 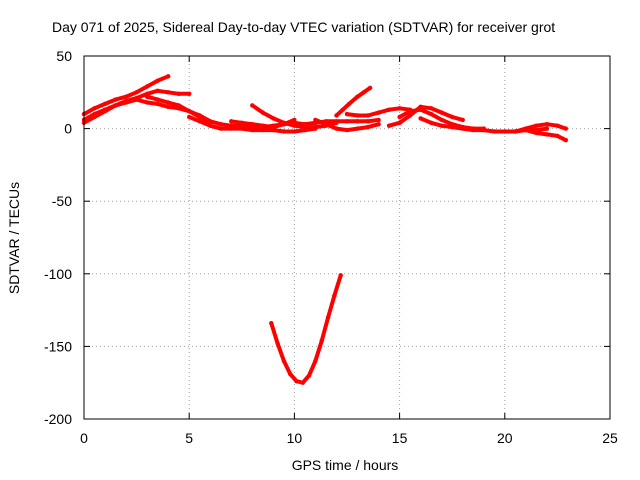 I want to click on x-tick-label-5: 25, so click(x=610, y=438).